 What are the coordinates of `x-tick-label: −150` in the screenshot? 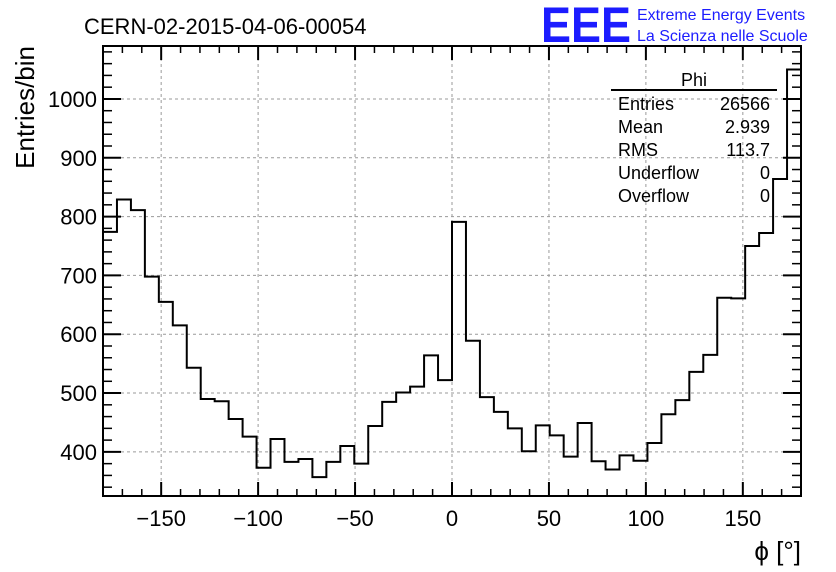 It's located at (161, 518).